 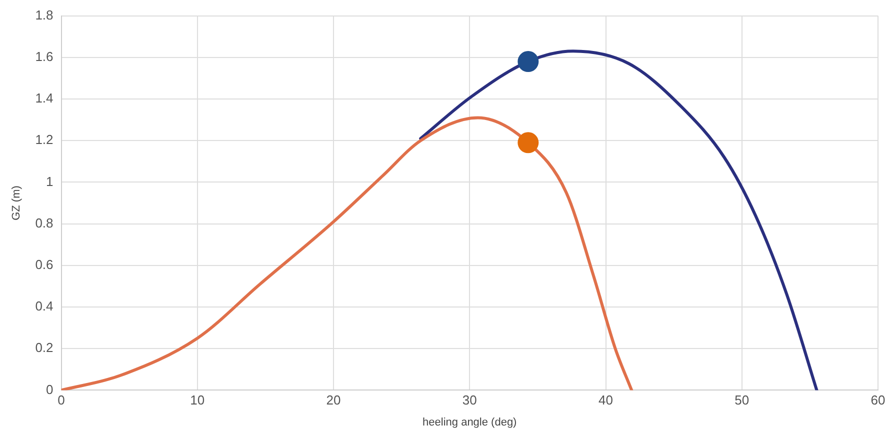 What do you see at coordinates (44, 140) in the screenshot?
I see `y-tick-label: 1.2` at bounding box center [44, 140].